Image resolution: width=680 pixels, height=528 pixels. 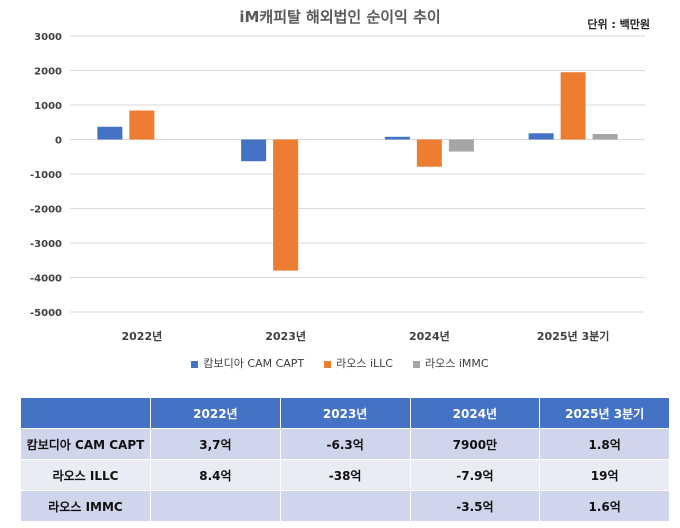 I want to click on table-row: 라오스 IMMC -3.5억 1.6억, so click(x=345, y=506).